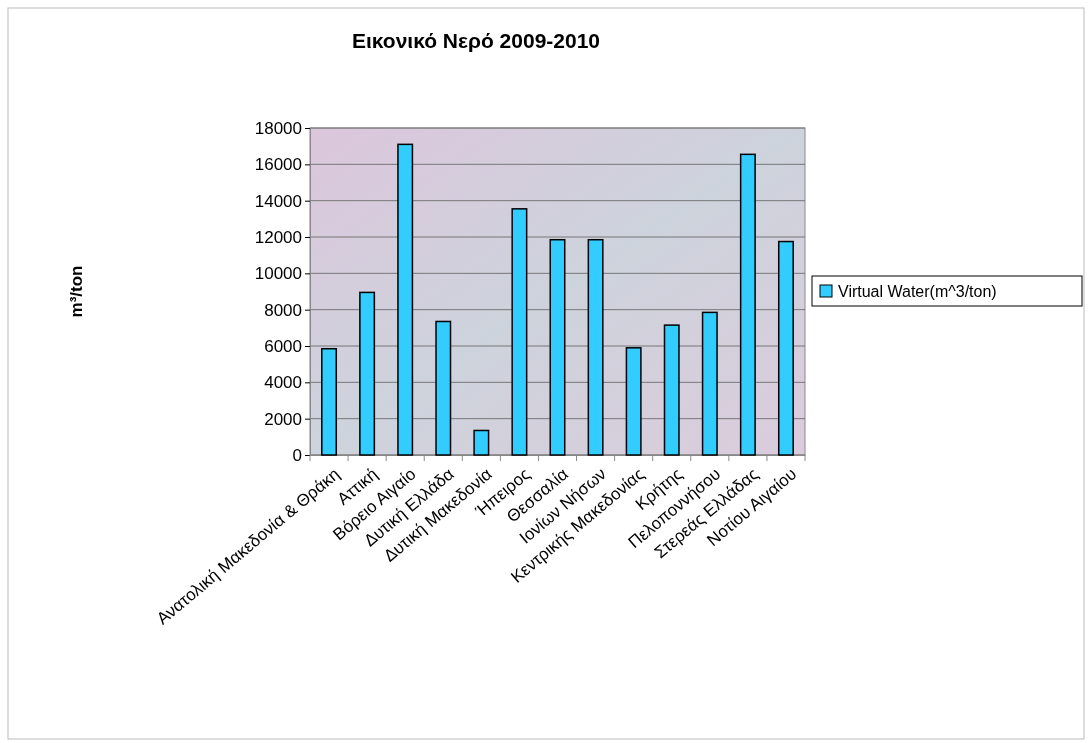  What do you see at coordinates (476, 40) in the screenshot?
I see `chart-title: Εικονικό Νερό 2009-2010` at bounding box center [476, 40].